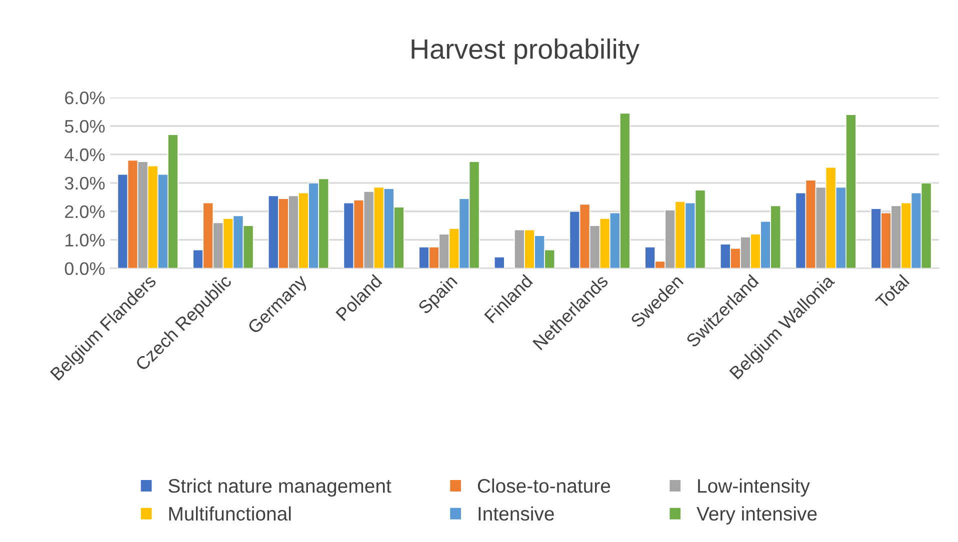  What do you see at coordinates (84, 183) in the screenshot?
I see `y-tick-label: 3.0%` at bounding box center [84, 183].